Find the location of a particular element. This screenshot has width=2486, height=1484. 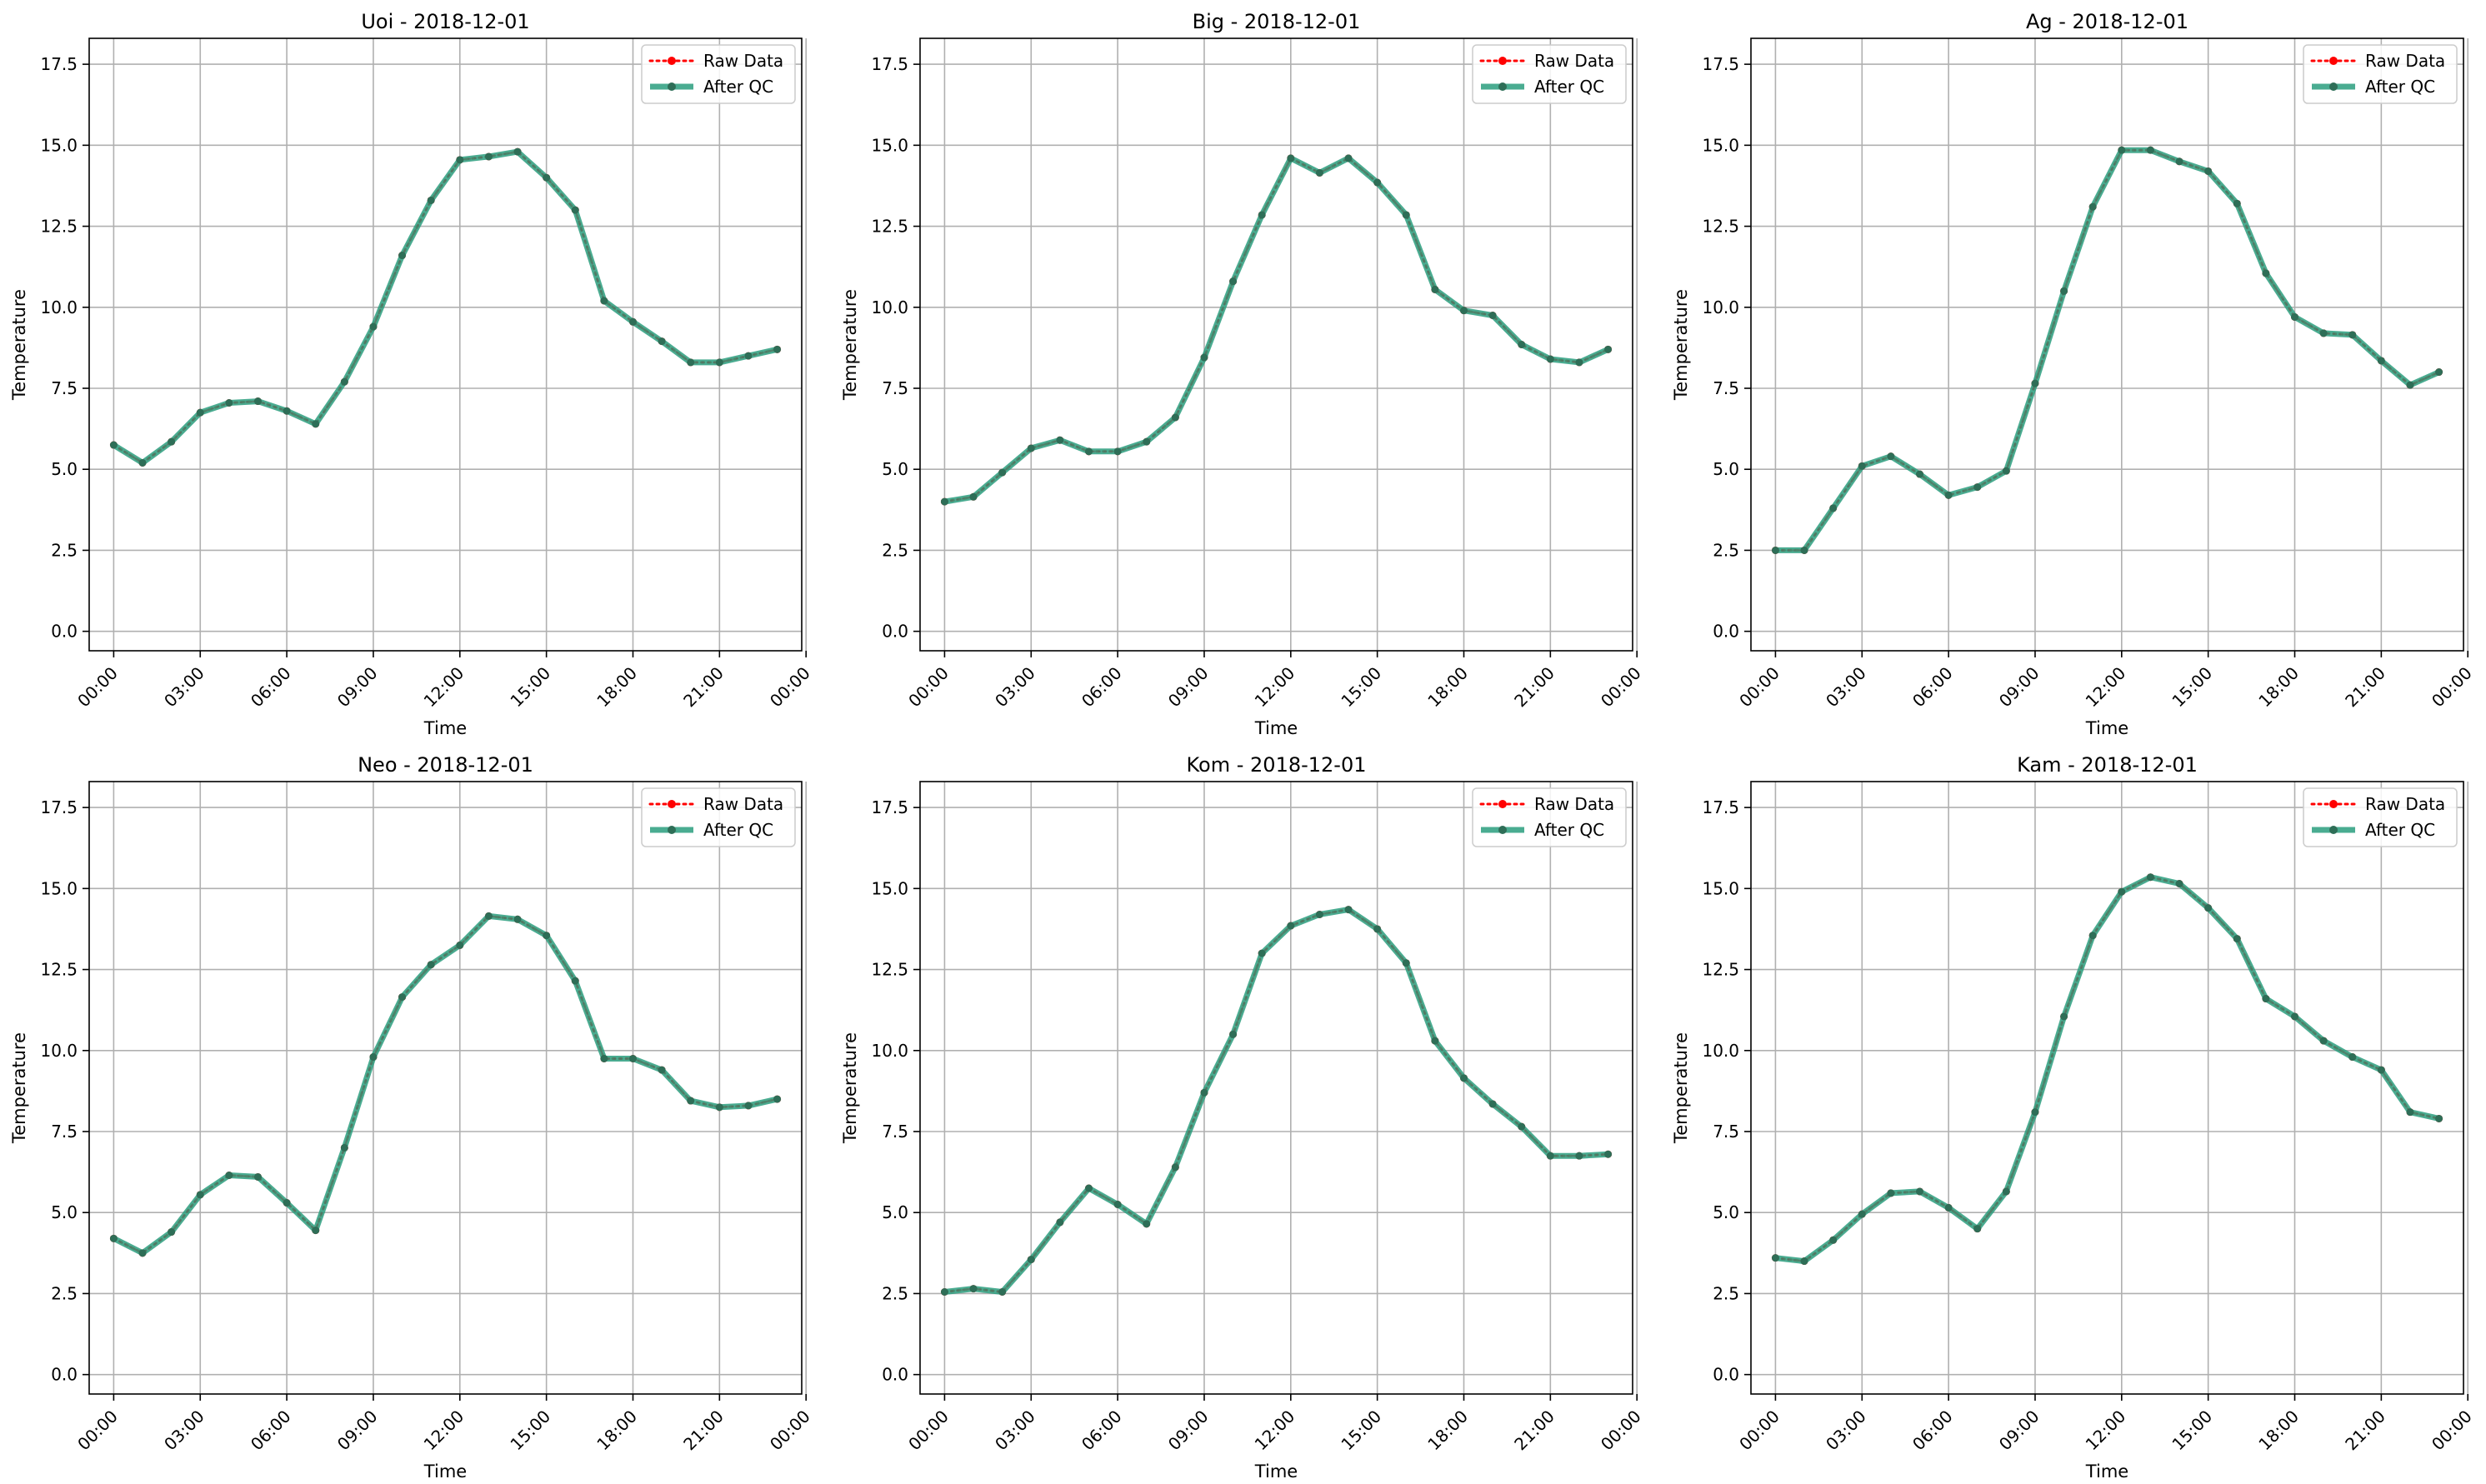

series-after-qc is located at coordinates (2107, 350).